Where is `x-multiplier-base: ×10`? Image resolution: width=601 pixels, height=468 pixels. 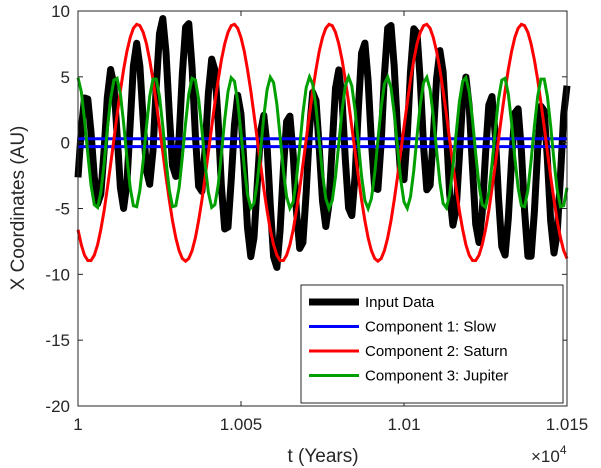 x-multiplier-base: ×10 is located at coordinates (545, 456).